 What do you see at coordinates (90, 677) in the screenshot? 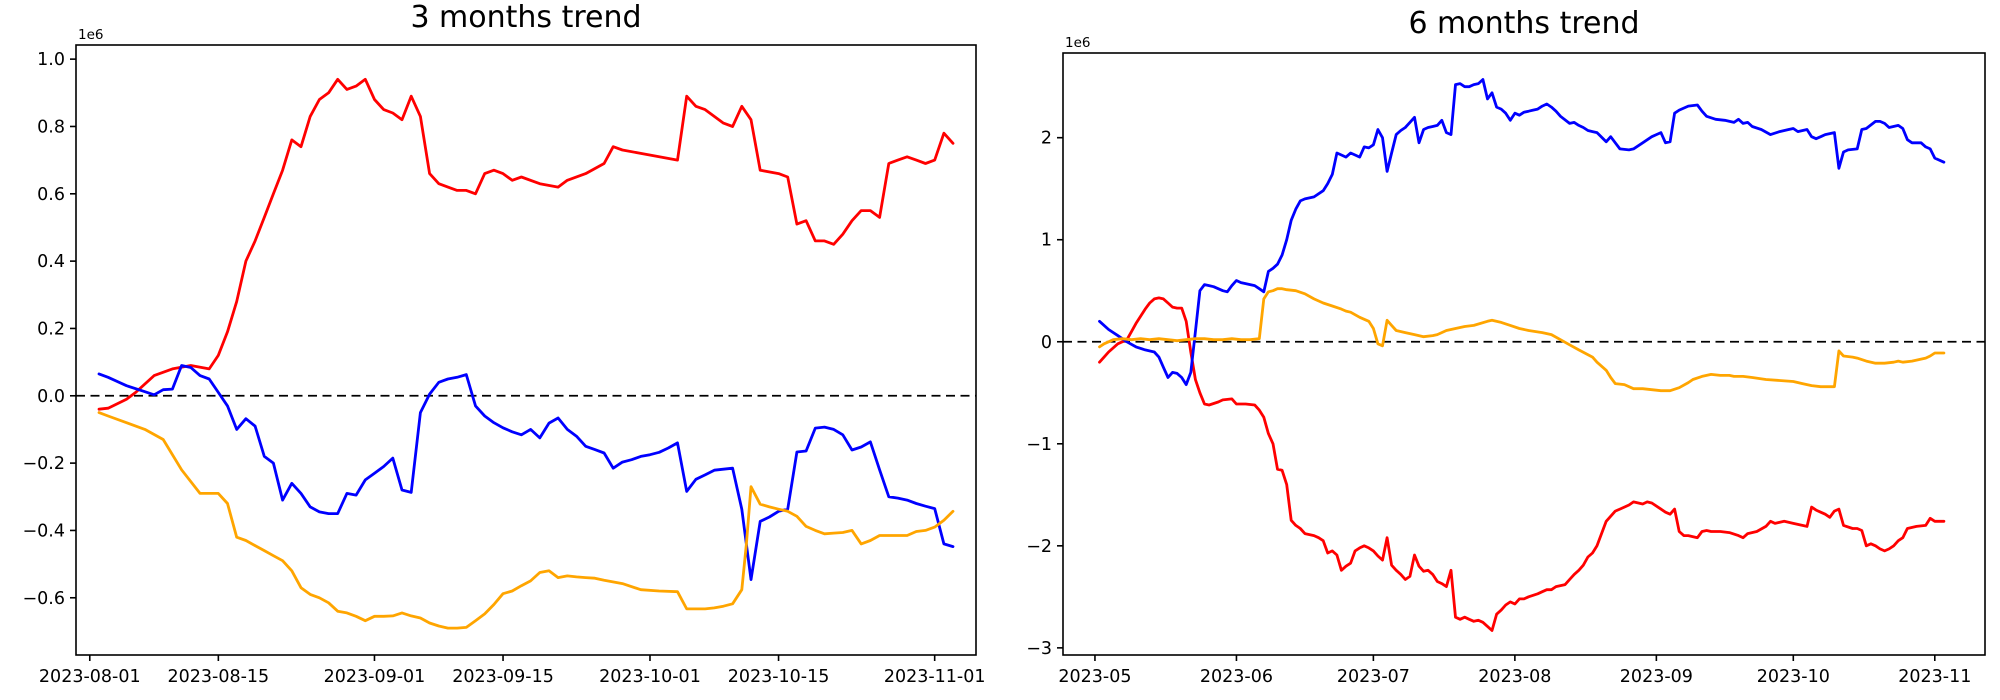
I see `x-tick-label: 2023-08-01` at bounding box center [90, 677].